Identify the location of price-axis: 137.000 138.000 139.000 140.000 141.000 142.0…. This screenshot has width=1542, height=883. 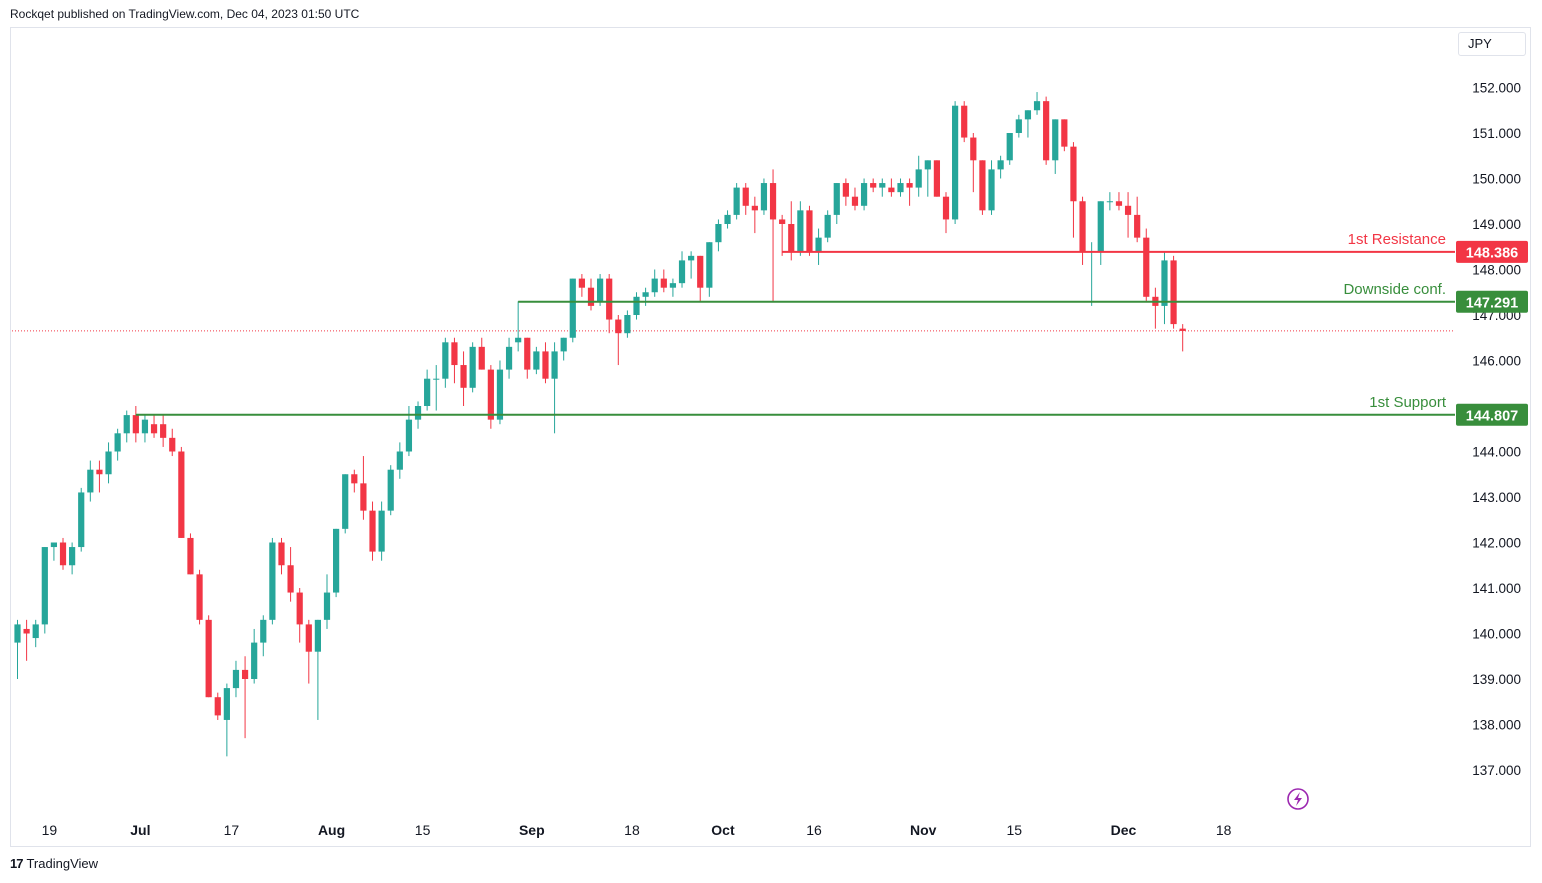
(1496, 430).